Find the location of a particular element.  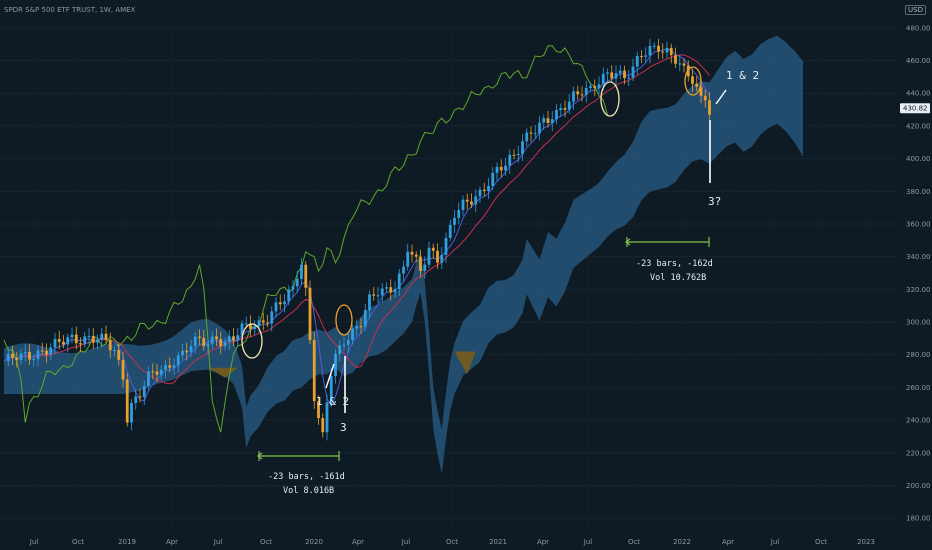

right-label-1-2: 1 & 2 is located at coordinates (742, 75).